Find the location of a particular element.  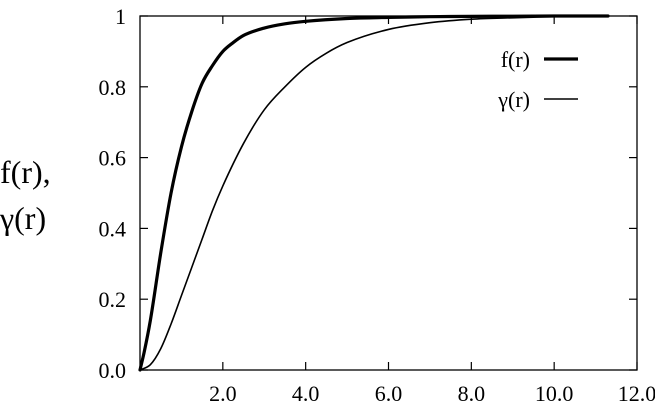

legend-label: f(r) is located at coordinates (515, 59).